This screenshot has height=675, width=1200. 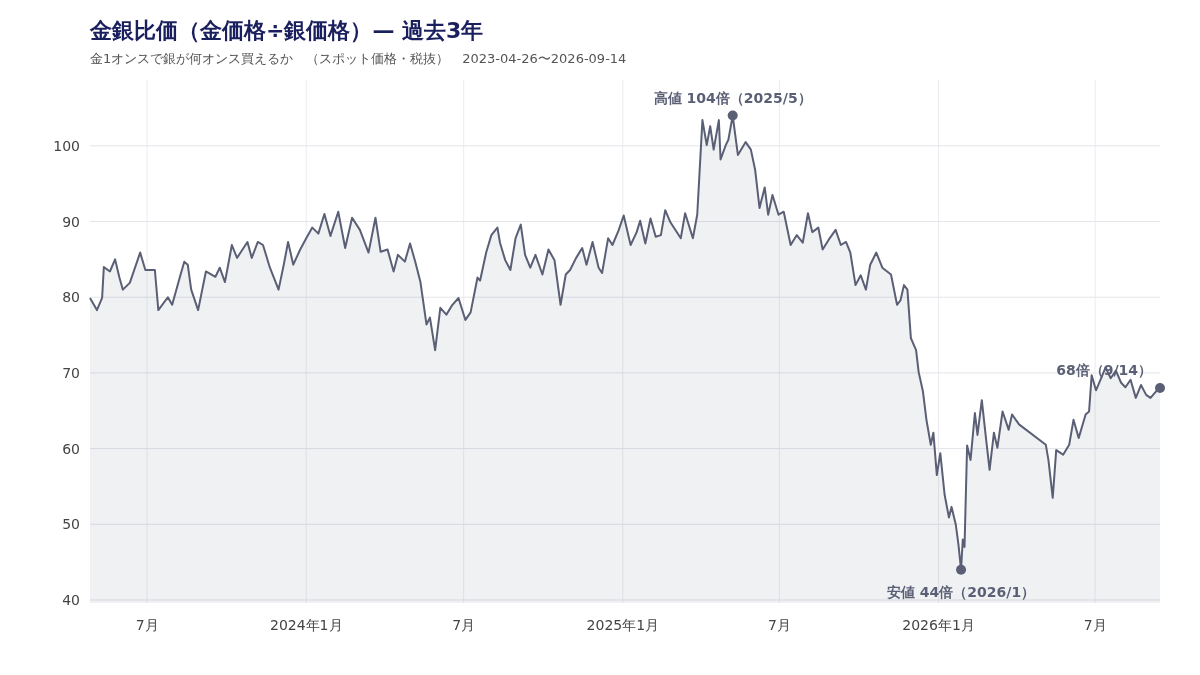 What do you see at coordinates (358, 58) in the screenshot?
I see `chart-subtitle: 金1オンスで銀が何オンス買えるか （スポット価格・税抜） 2023-04-26〜2026-09-14` at bounding box center [358, 58].